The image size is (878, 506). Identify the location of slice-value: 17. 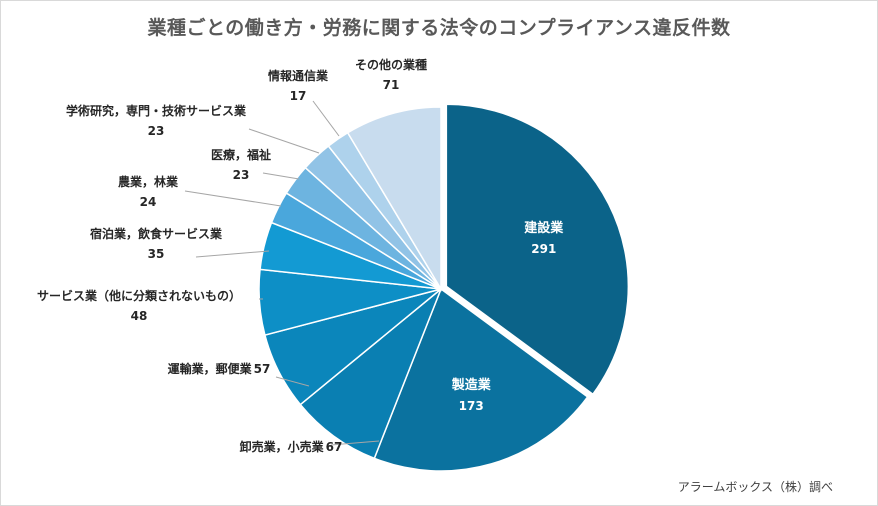
(298, 96).